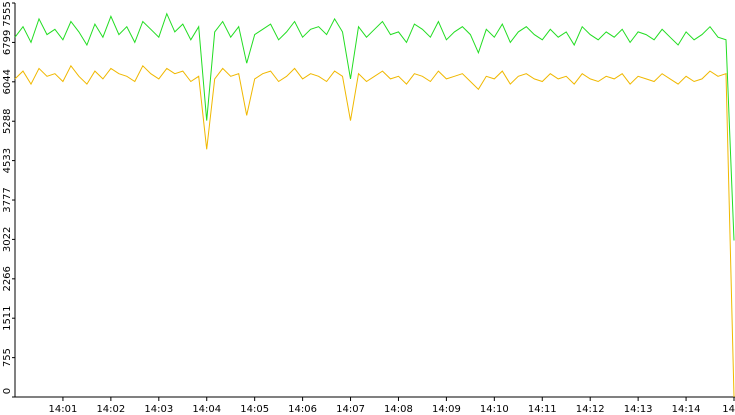 This screenshot has width=735, height=415. Describe the element at coordinates (63, 409) in the screenshot. I see `x-tick-label: 14:01` at that location.